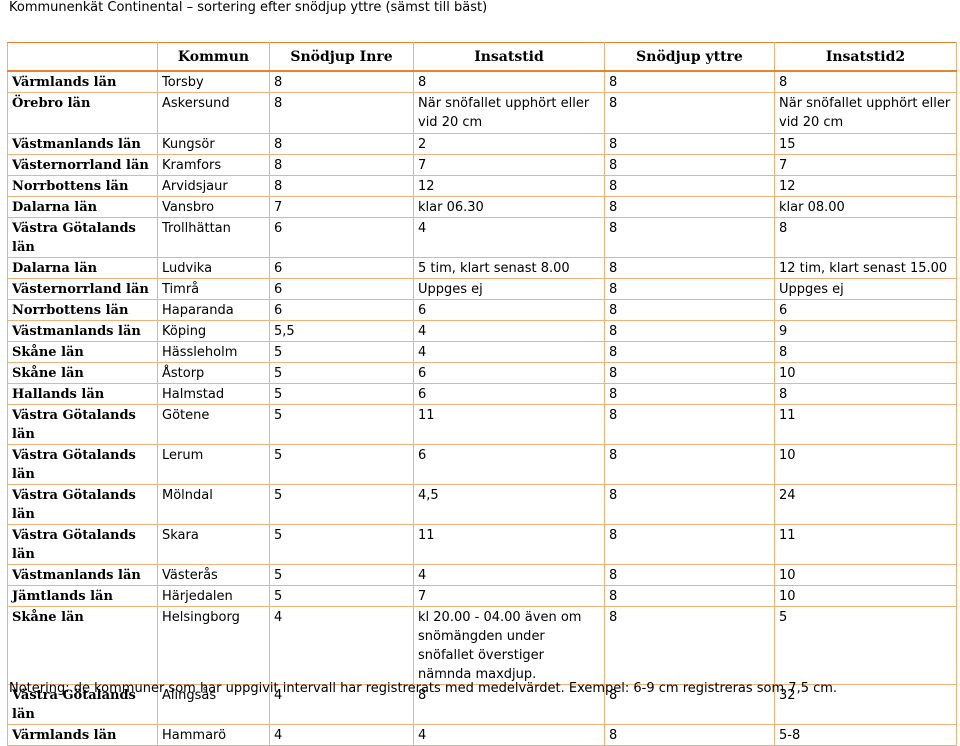  What do you see at coordinates (482, 735) in the screenshot?
I see `table-row: Värmlands län Hammarö 4 4 8 5-8` at bounding box center [482, 735].